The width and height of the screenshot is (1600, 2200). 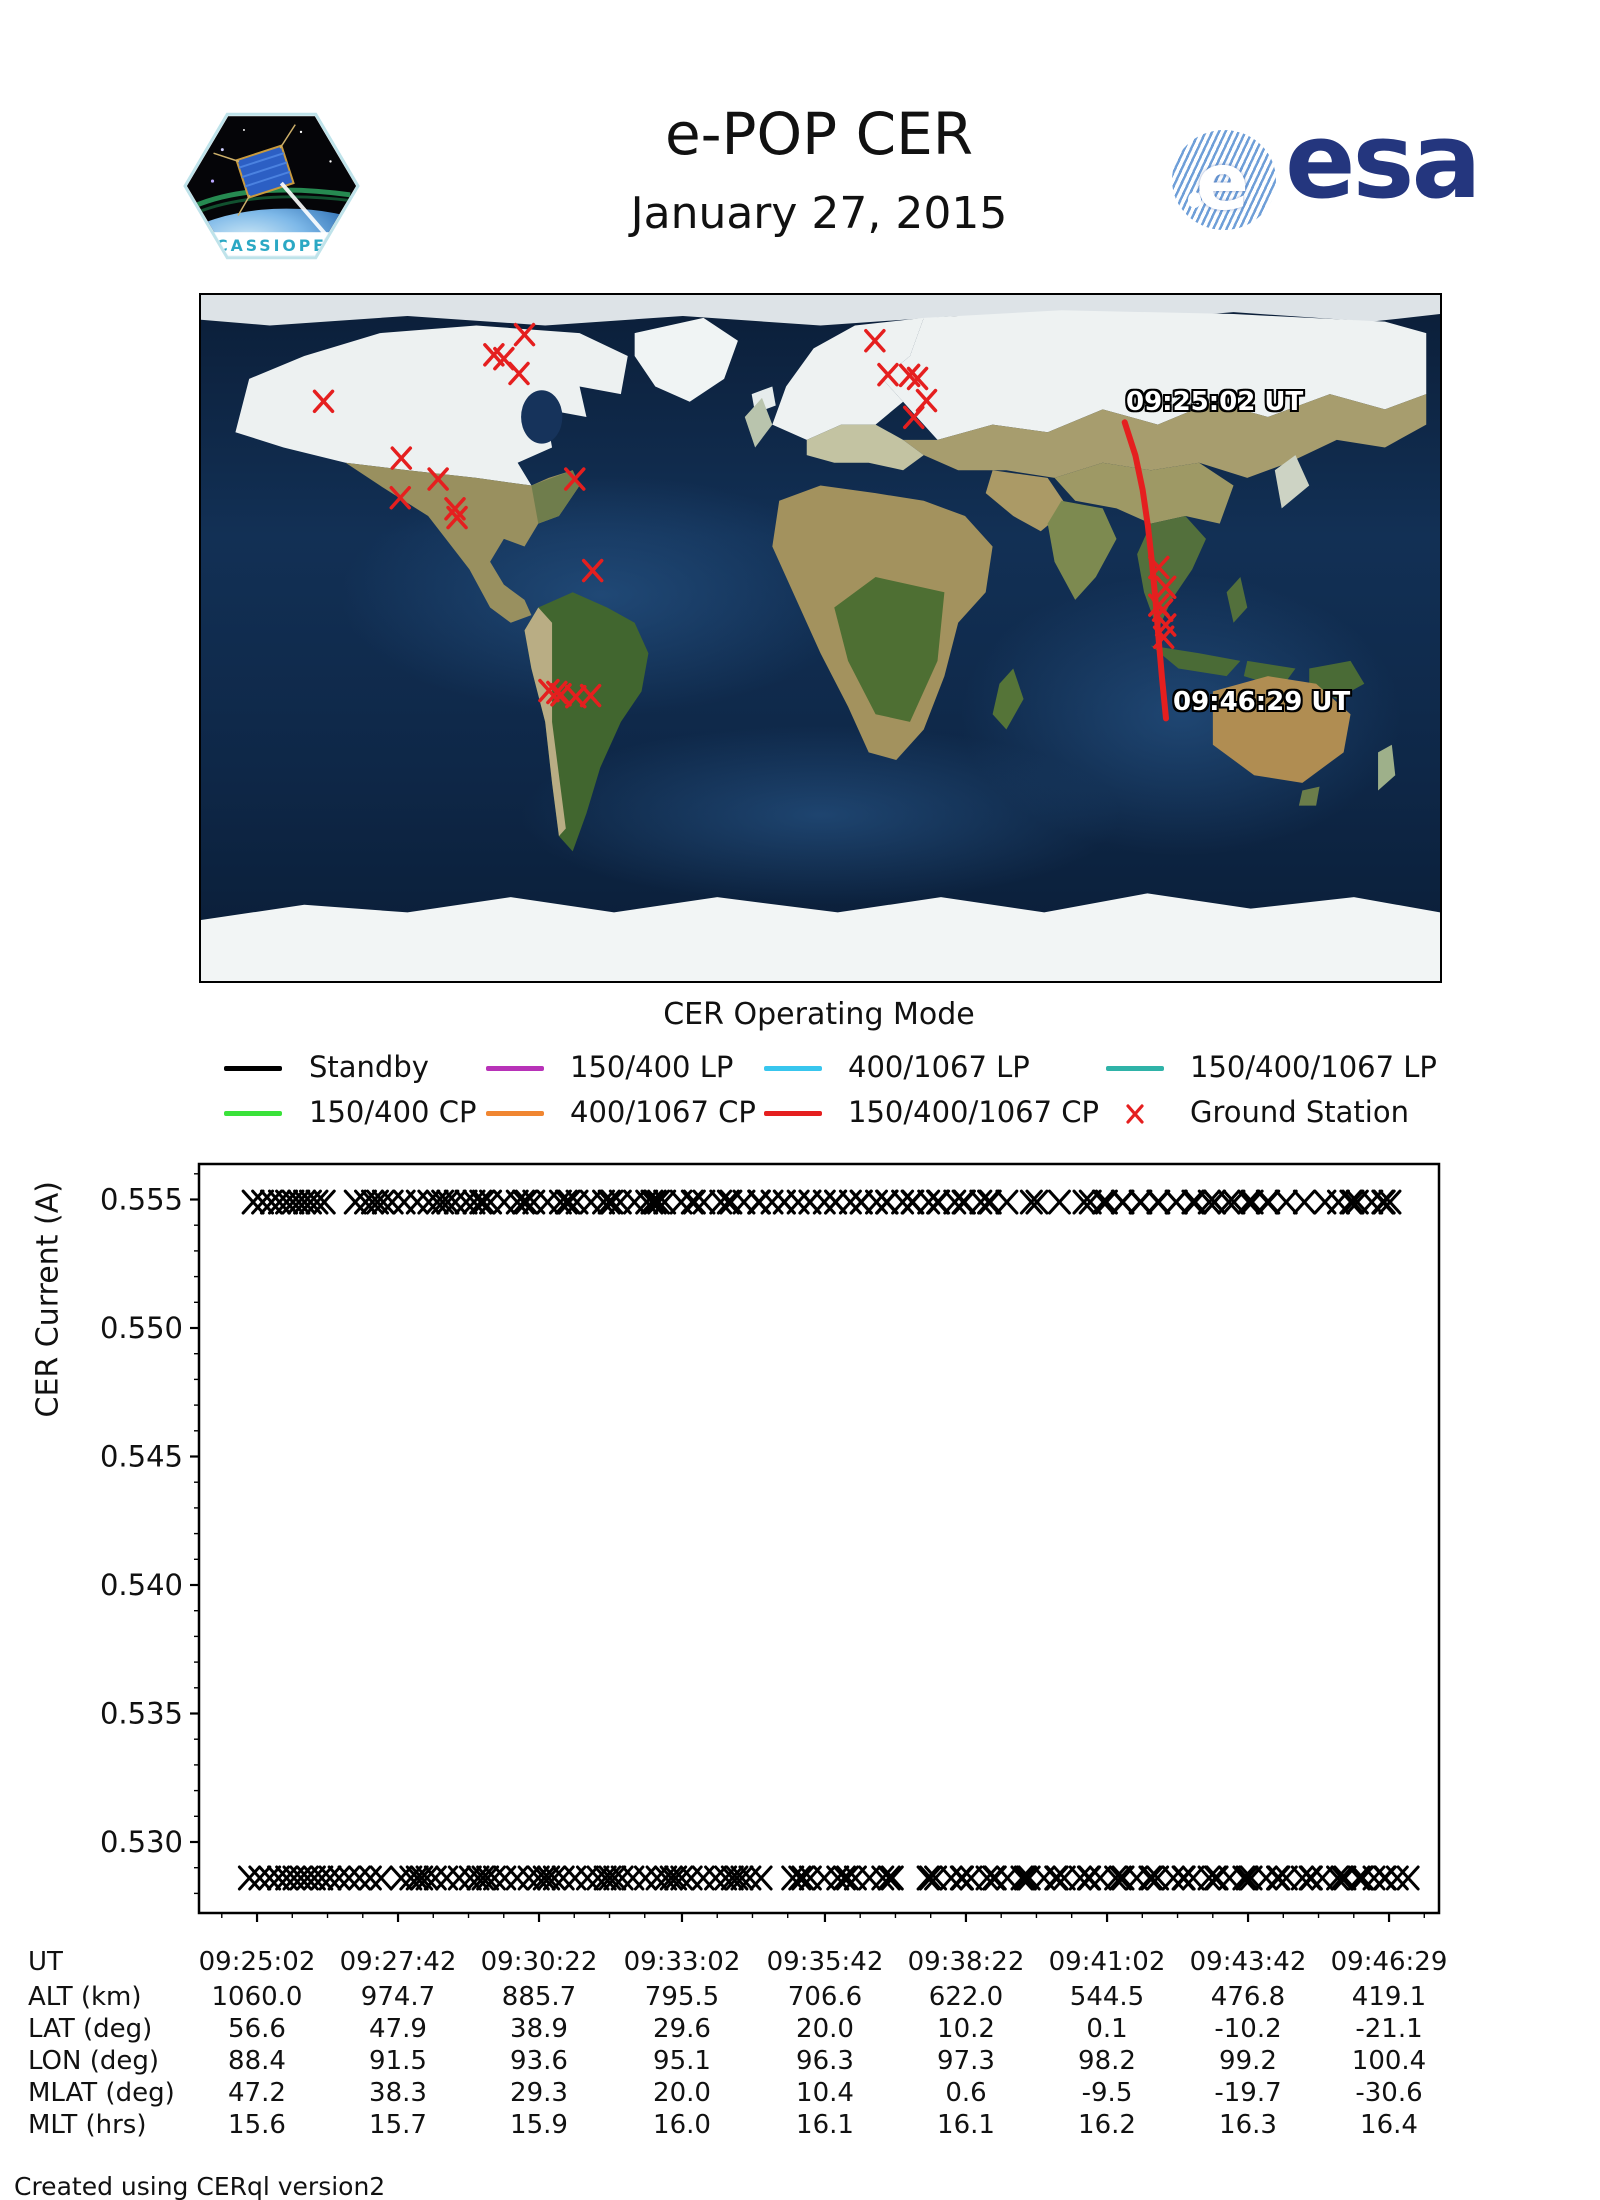 I want to click on page-title: e-POP CER, so click(x=819, y=134).